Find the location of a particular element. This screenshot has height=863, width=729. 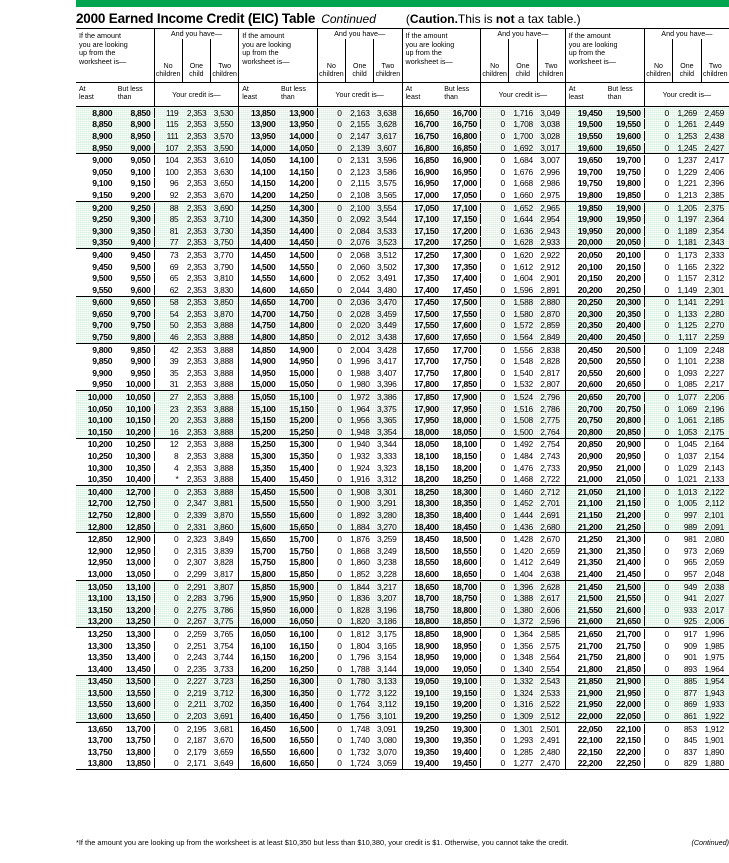

cell-one-child: 1,908 is located at coordinates (360, 491).